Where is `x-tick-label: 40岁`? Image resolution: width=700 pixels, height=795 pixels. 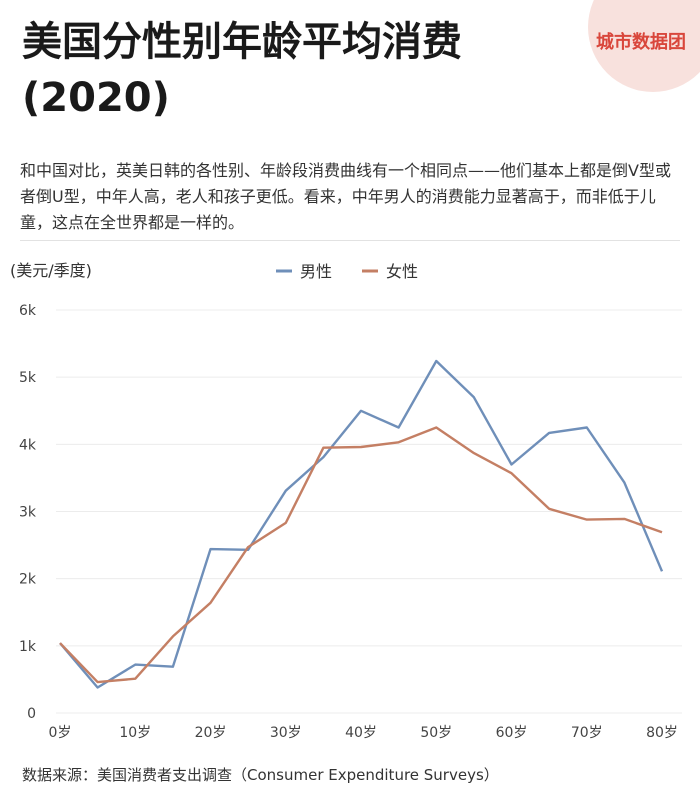 x-tick-label: 40岁 is located at coordinates (361, 733).